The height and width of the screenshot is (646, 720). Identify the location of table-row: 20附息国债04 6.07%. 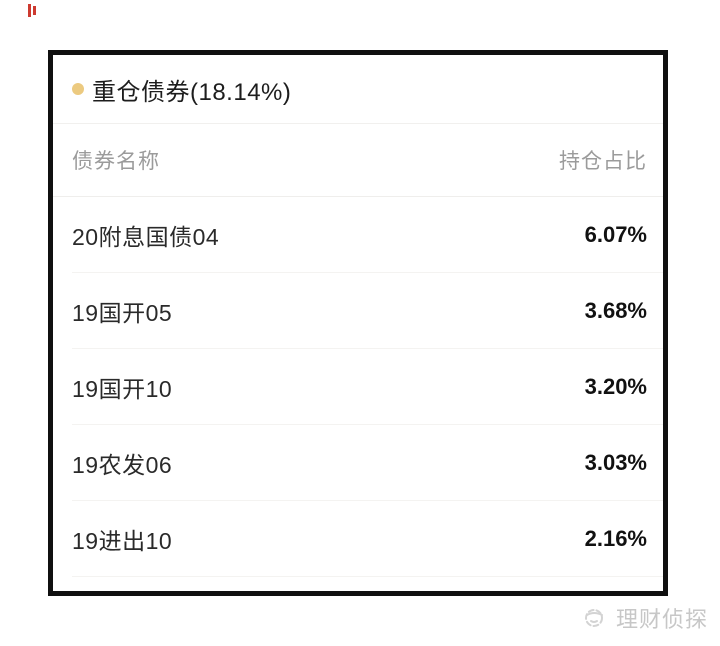
(358, 235).